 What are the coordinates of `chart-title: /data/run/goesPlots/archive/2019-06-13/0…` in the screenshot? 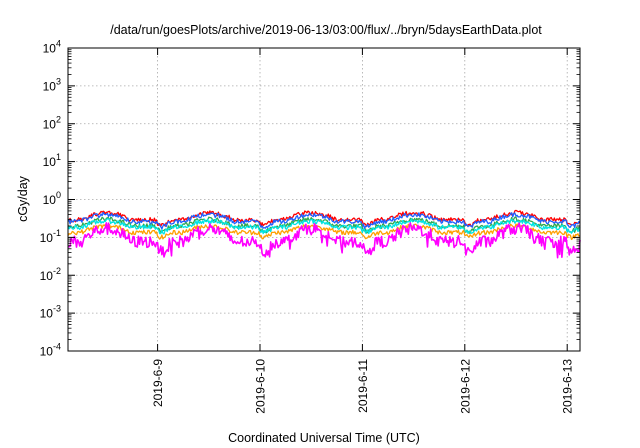 It's located at (326, 30).